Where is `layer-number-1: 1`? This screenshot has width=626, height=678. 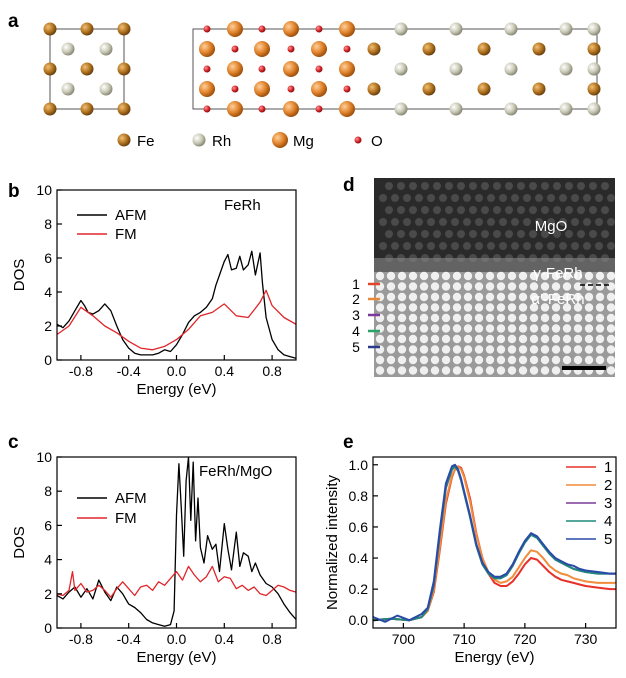
layer-number-1: 1 is located at coordinates (356, 284).